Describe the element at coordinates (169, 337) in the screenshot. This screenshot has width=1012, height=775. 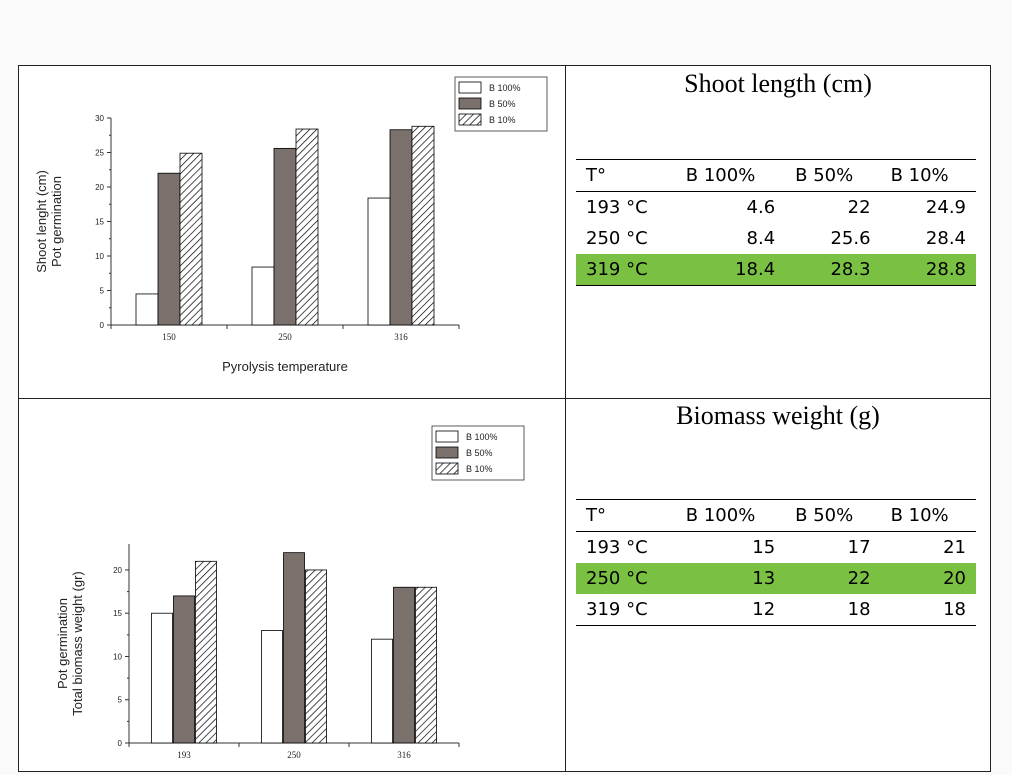
I see `x-tick-label: 150` at that location.